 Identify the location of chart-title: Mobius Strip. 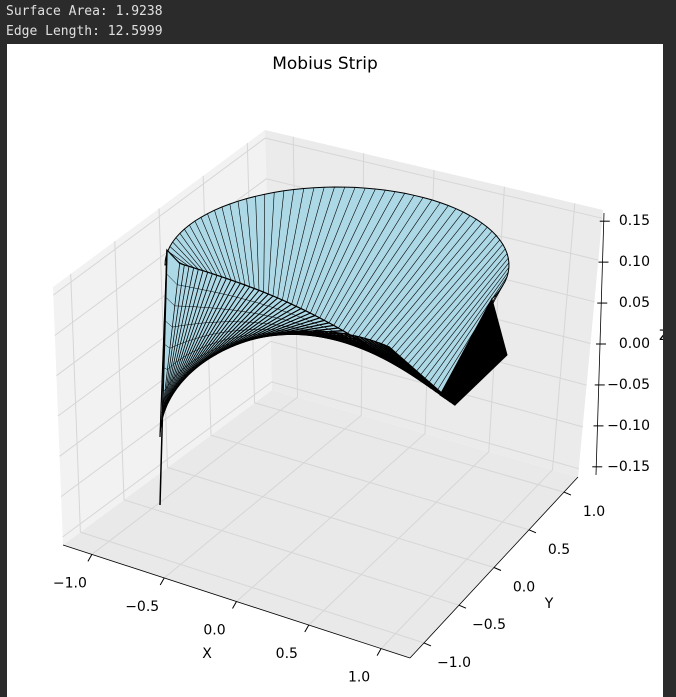
(325, 64).